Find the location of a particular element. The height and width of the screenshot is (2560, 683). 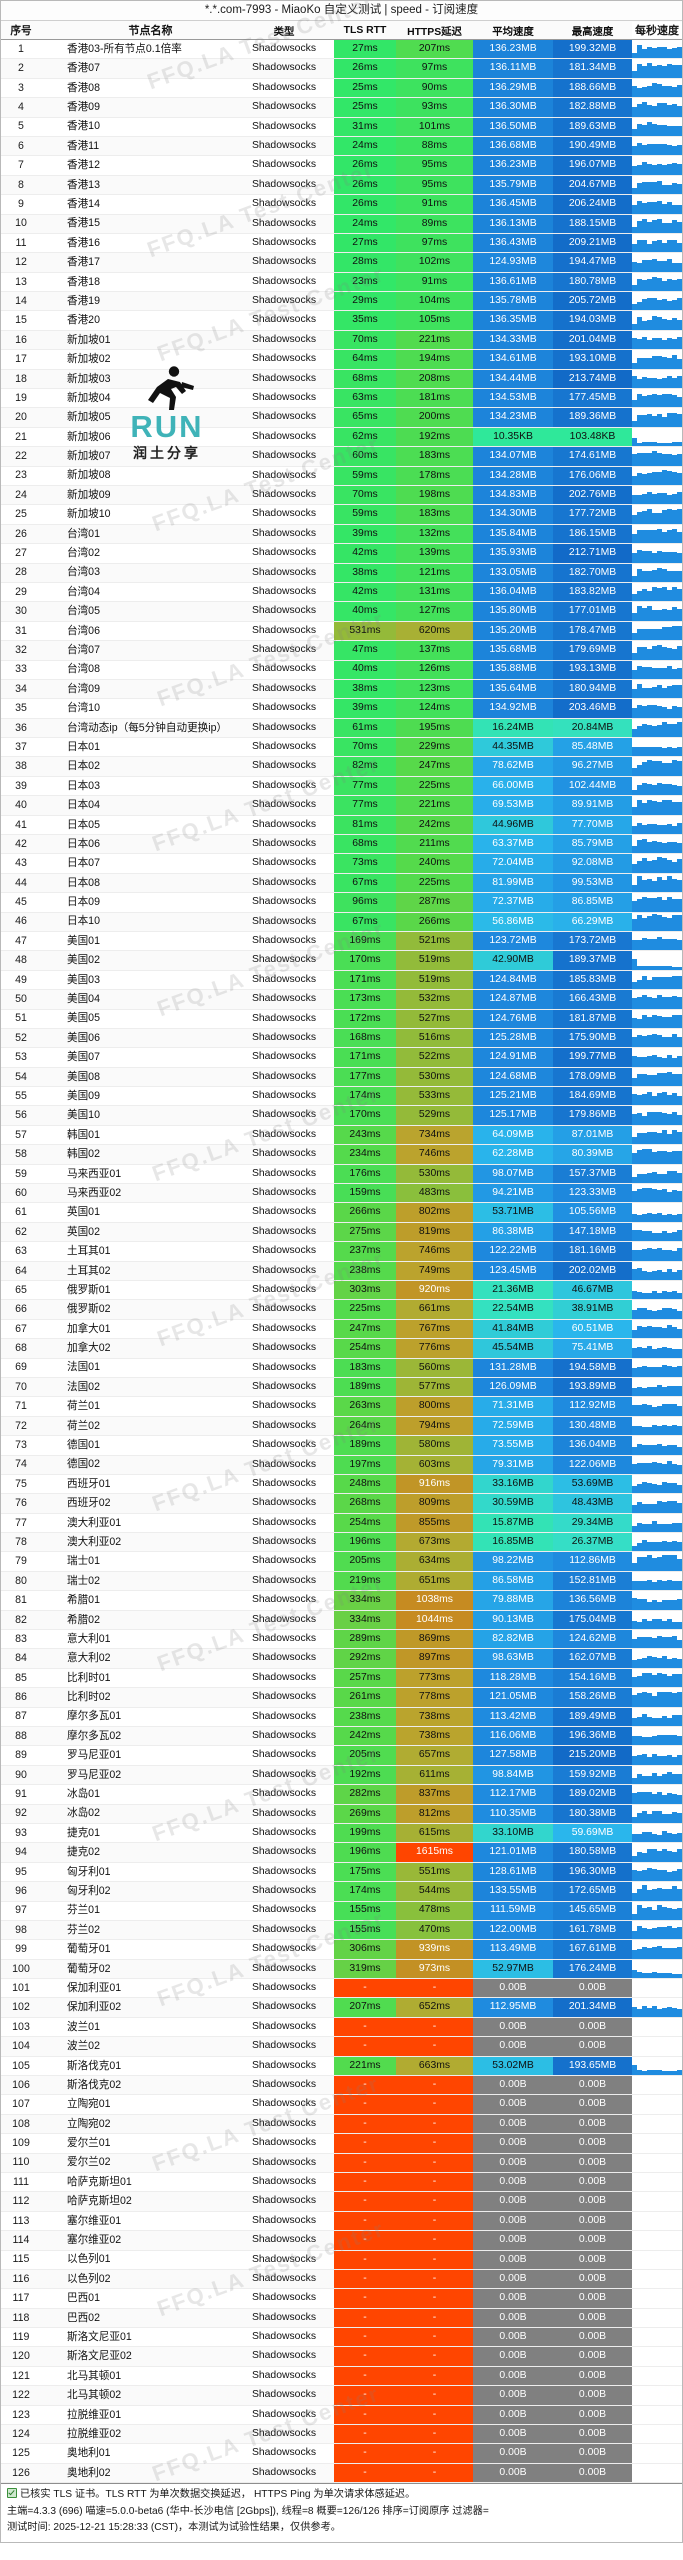

table-row: 46 日本10 Shadowsocks 67ms 266ms 56.86MB 66.29MB is located at coordinates (341, 922).